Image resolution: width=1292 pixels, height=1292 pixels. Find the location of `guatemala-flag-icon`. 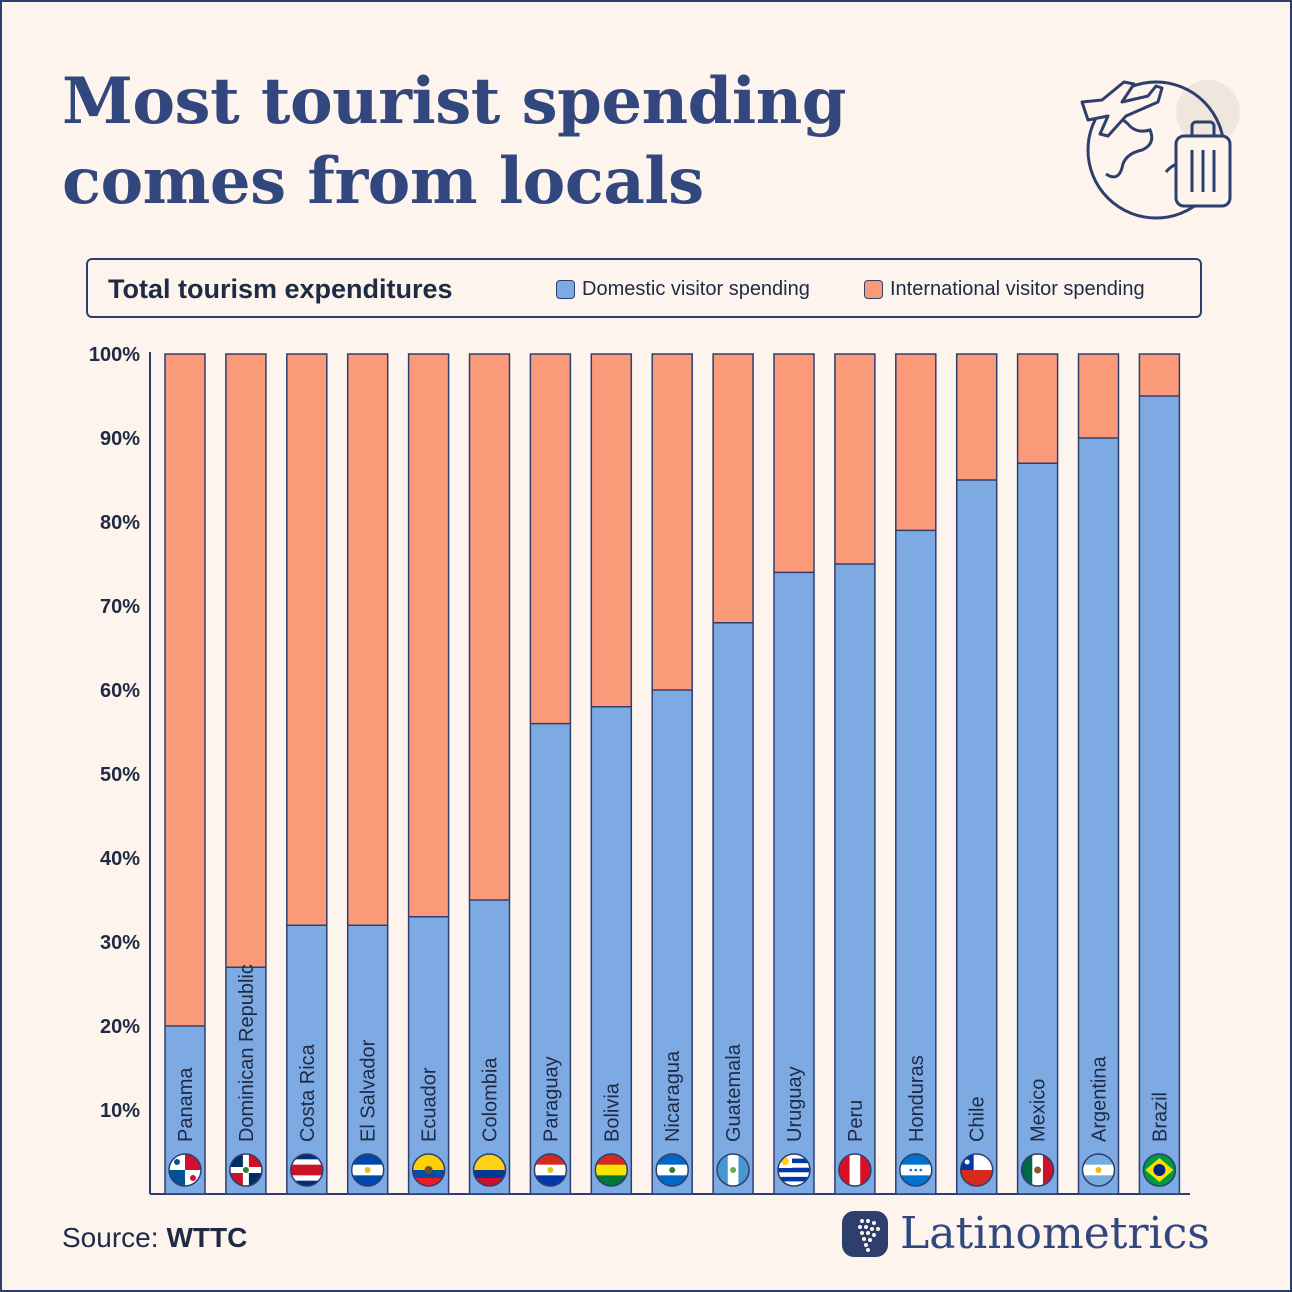

guatemala-flag-icon is located at coordinates (733, 1170).